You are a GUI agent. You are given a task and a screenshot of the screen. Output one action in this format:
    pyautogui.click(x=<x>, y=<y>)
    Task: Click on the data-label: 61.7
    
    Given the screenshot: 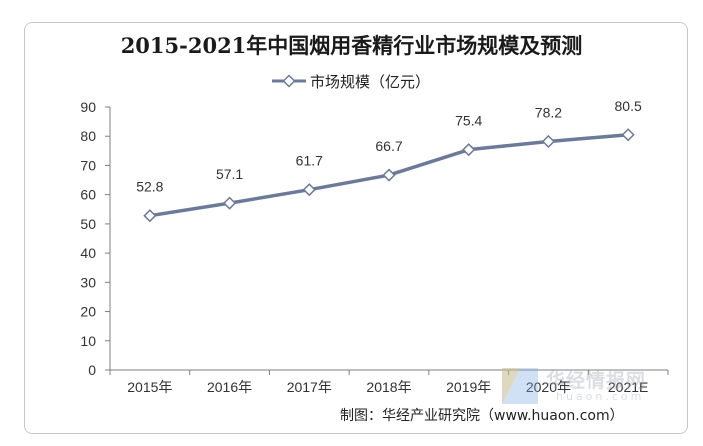 What is the action you would take?
    pyautogui.click(x=309, y=161)
    